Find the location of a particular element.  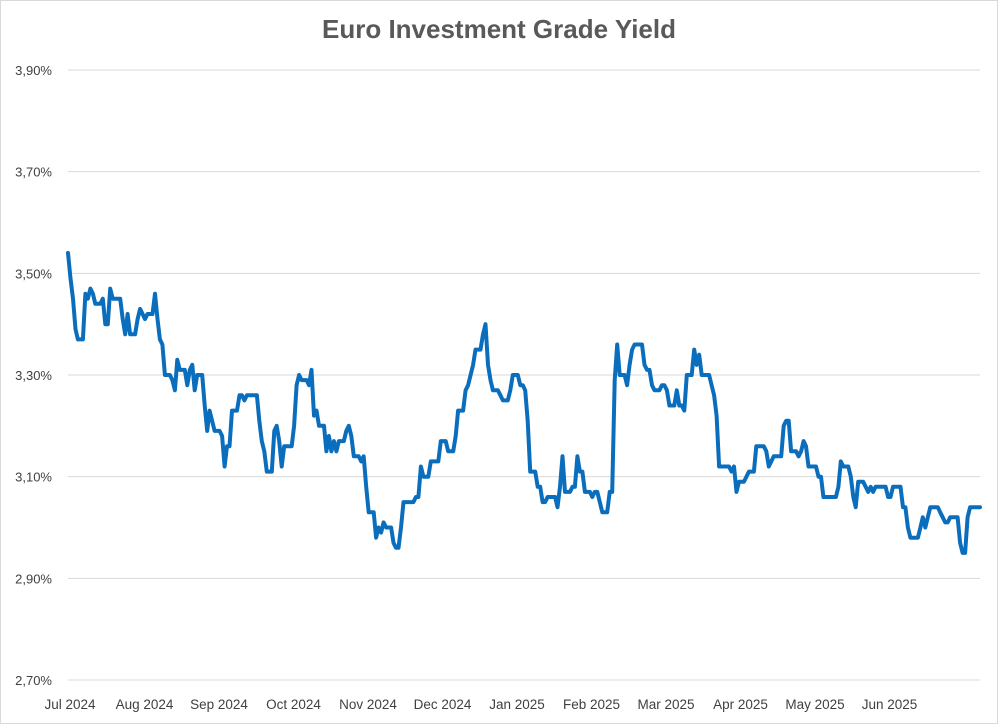

x-tick-label: Oct 2024 is located at coordinates (293, 704).